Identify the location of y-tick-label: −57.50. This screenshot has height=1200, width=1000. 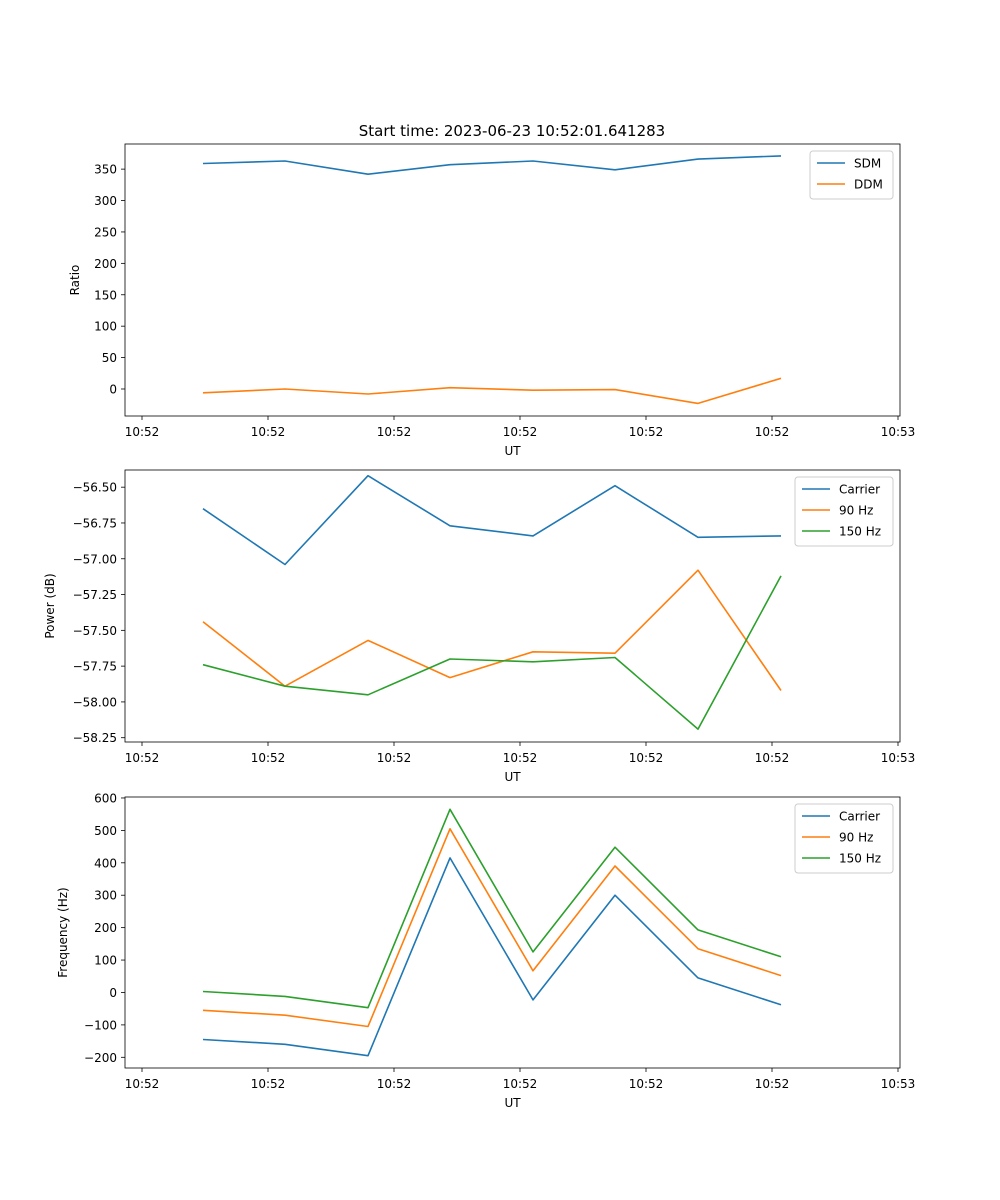
(95, 631).